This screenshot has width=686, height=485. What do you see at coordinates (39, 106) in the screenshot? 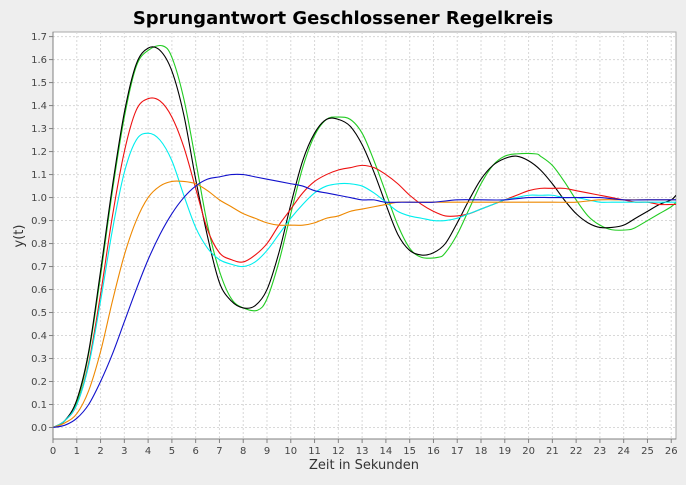
I see `y-tick-label: 1.4` at bounding box center [39, 106].